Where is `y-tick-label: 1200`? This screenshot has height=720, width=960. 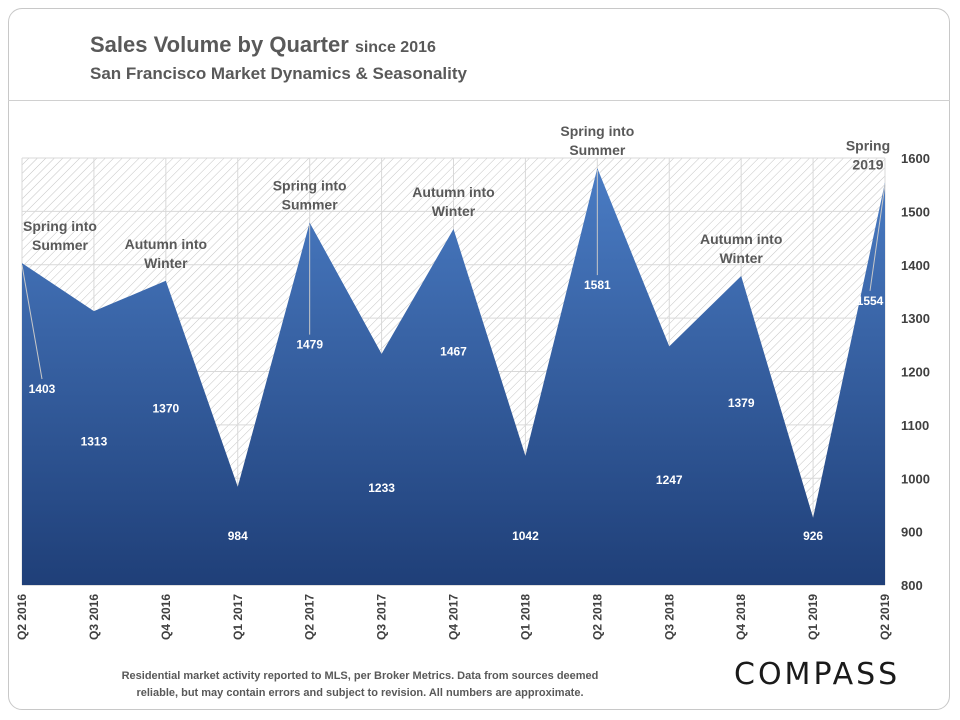 y-tick-label: 1200 is located at coordinates (915, 372).